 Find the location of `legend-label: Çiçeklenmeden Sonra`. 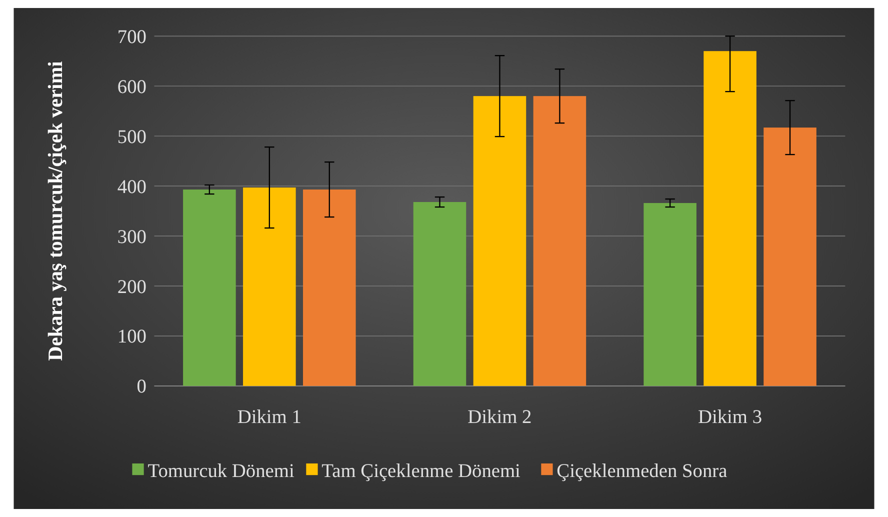

legend-label: Çiçeklenmeden Sonra is located at coordinates (642, 471).